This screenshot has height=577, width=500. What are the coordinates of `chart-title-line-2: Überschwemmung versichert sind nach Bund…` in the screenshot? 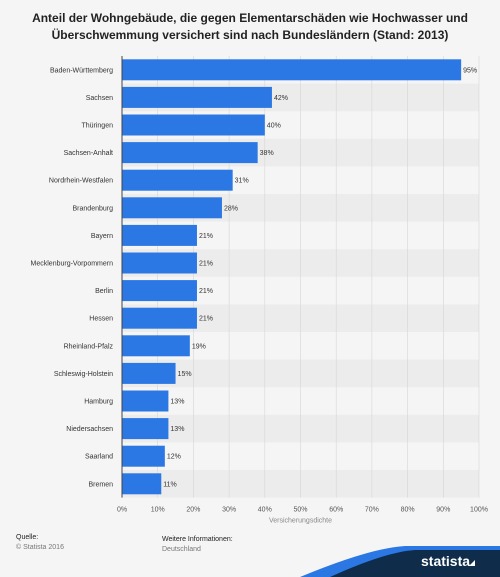 It's located at (250, 35).